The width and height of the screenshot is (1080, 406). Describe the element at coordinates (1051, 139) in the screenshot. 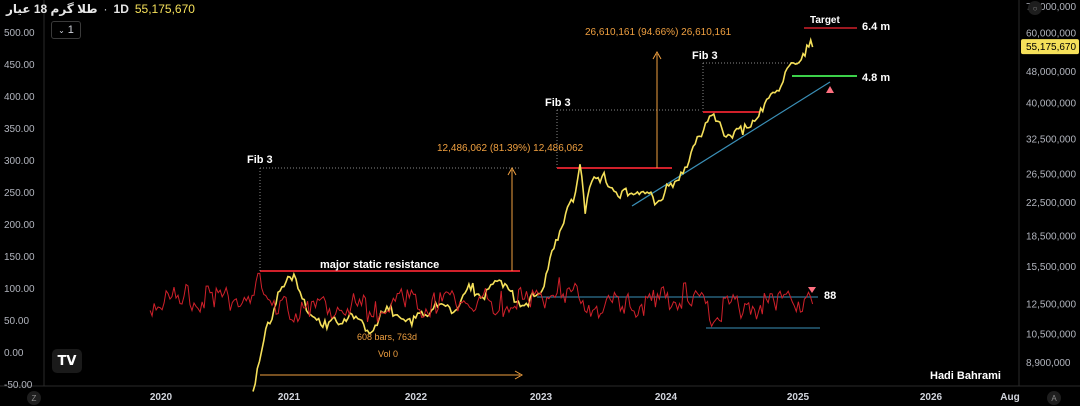

I see `right-axis-tick: 32,500,000` at that location.